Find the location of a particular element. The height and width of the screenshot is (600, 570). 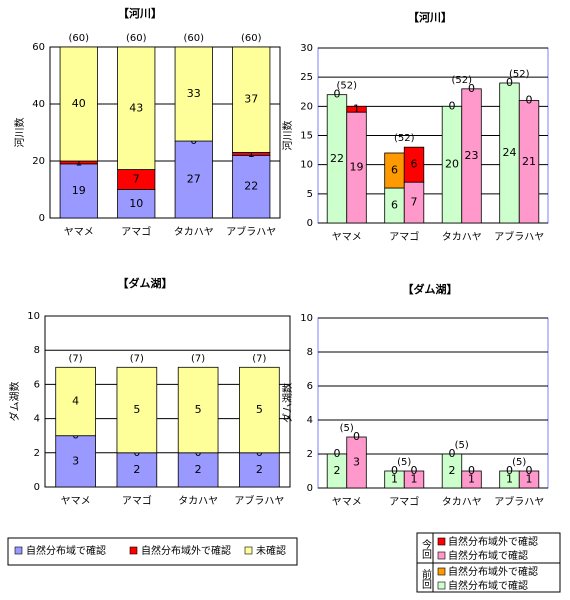

y-tick-label: 25 is located at coordinates (306, 77).